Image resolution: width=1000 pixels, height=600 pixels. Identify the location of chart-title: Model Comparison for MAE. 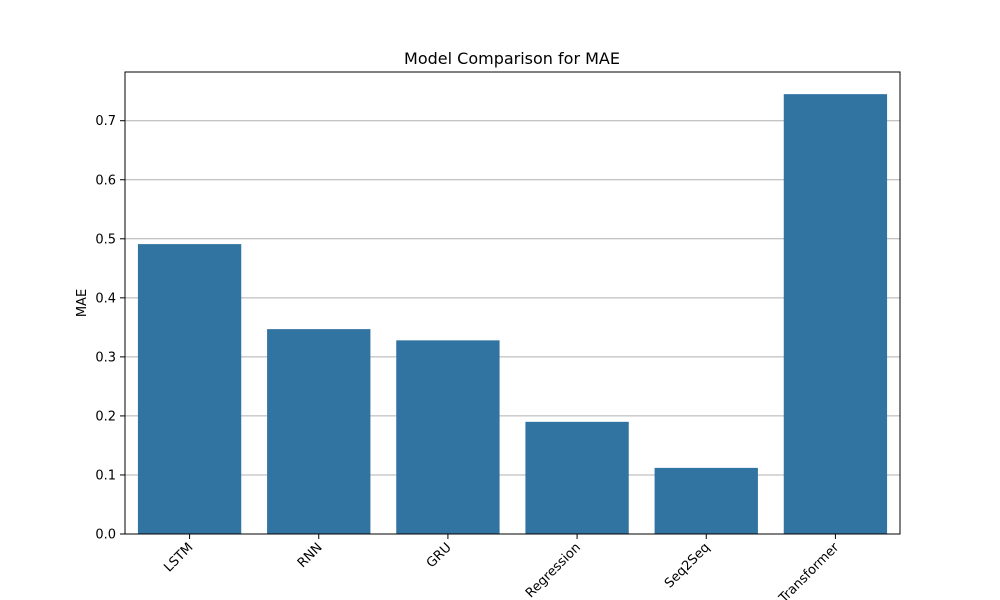
(512, 58).